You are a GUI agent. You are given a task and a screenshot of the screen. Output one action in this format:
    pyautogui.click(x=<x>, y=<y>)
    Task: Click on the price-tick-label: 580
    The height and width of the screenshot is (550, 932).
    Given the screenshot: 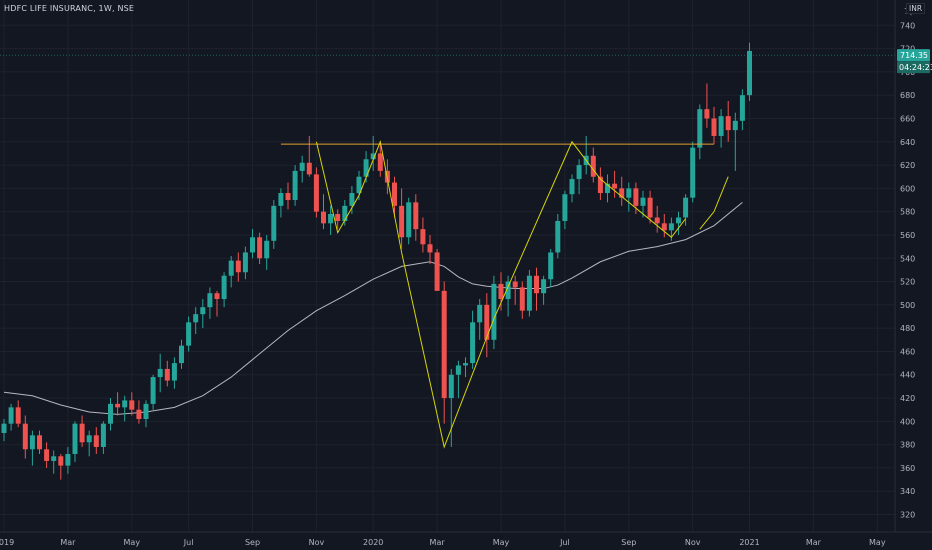 What is the action you would take?
    pyautogui.click(x=907, y=212)
    